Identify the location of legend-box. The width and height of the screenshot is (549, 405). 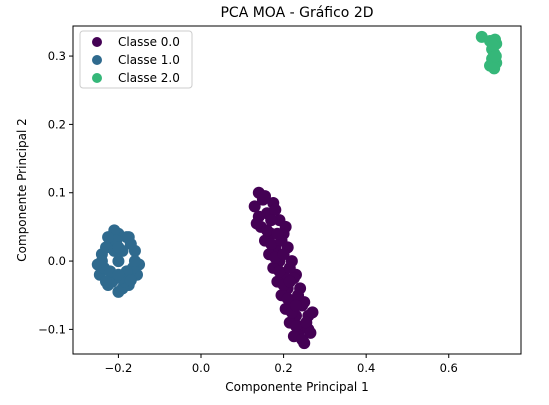
(136, 59).